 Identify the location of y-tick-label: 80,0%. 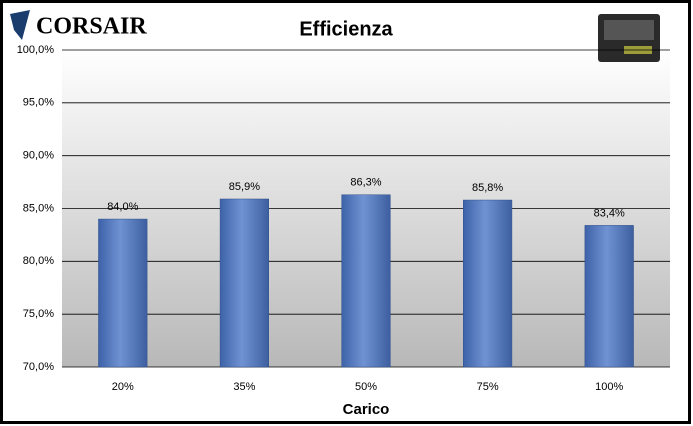
(38, 261).